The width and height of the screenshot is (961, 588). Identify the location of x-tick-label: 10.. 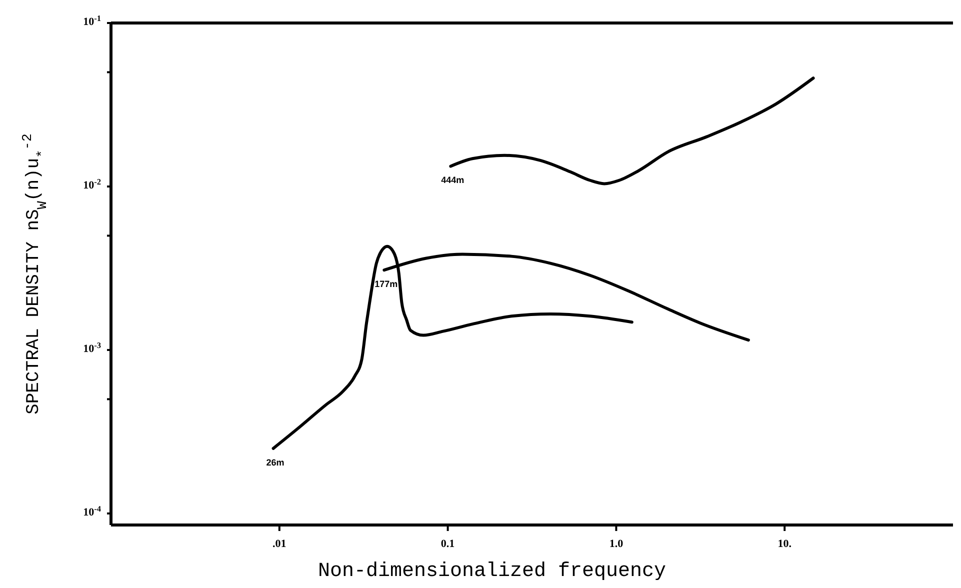
(785, 544).